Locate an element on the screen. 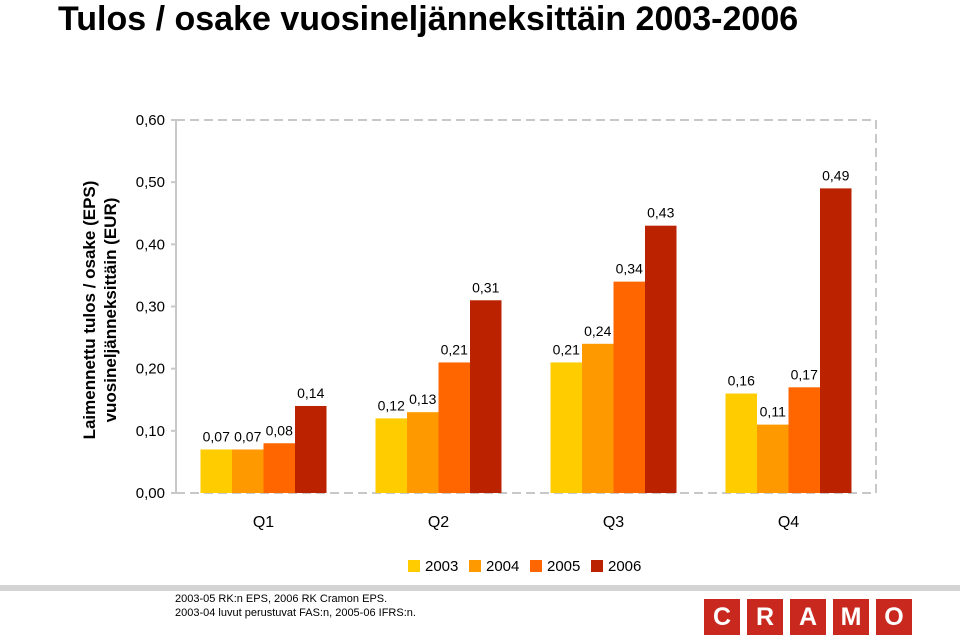 This screenshot has height=644, width=960. x-category-label: Q2 is located at coordinates (438, 522).